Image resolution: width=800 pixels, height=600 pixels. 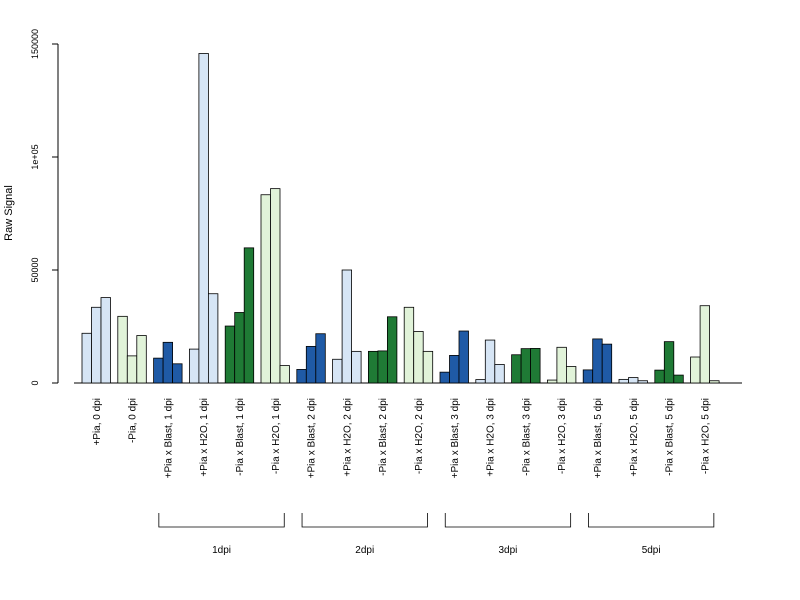 What do you see at coordinates (221, 550) in the screenshot?
I see `group-bracket-label: 1dpi` at bounding box center [221, 550].